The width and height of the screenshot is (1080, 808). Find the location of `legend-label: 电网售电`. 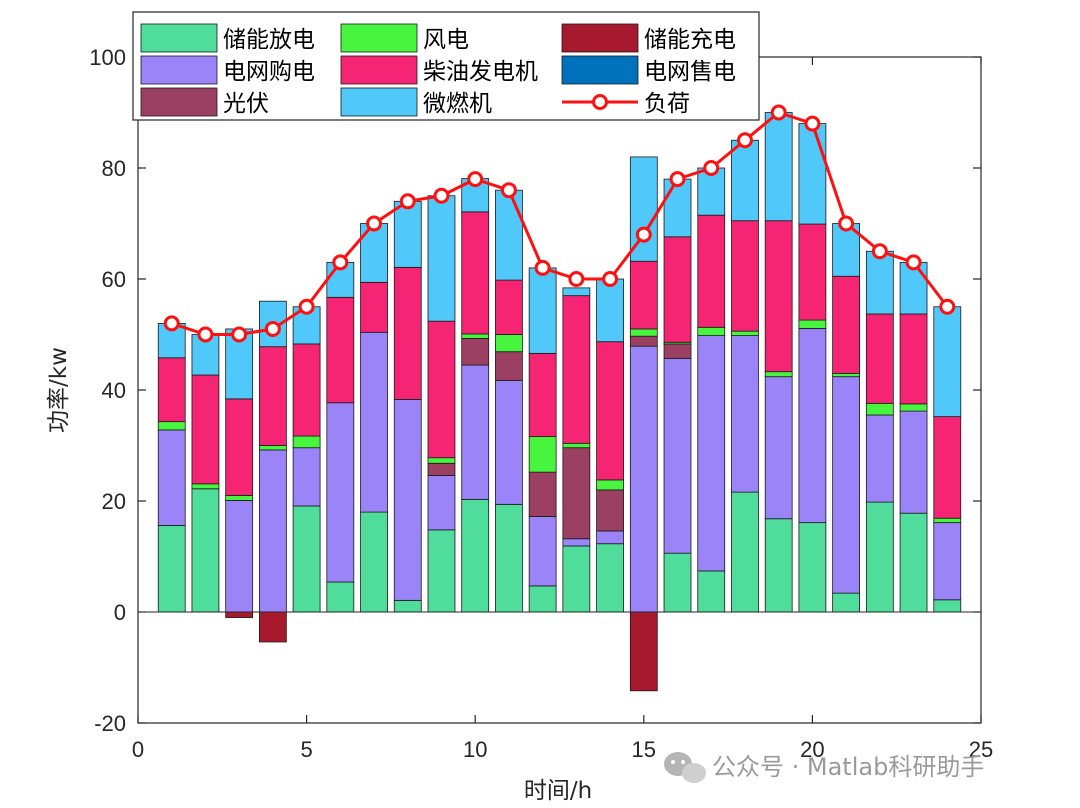

legend-label: 电网售电 is located at coordinates (690, 72).